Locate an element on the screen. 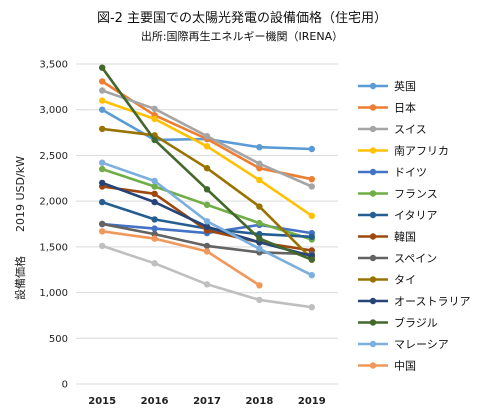 This screenshot has height=420, width=484. legend-item: マレーシア is located at coordinates (403, 344).